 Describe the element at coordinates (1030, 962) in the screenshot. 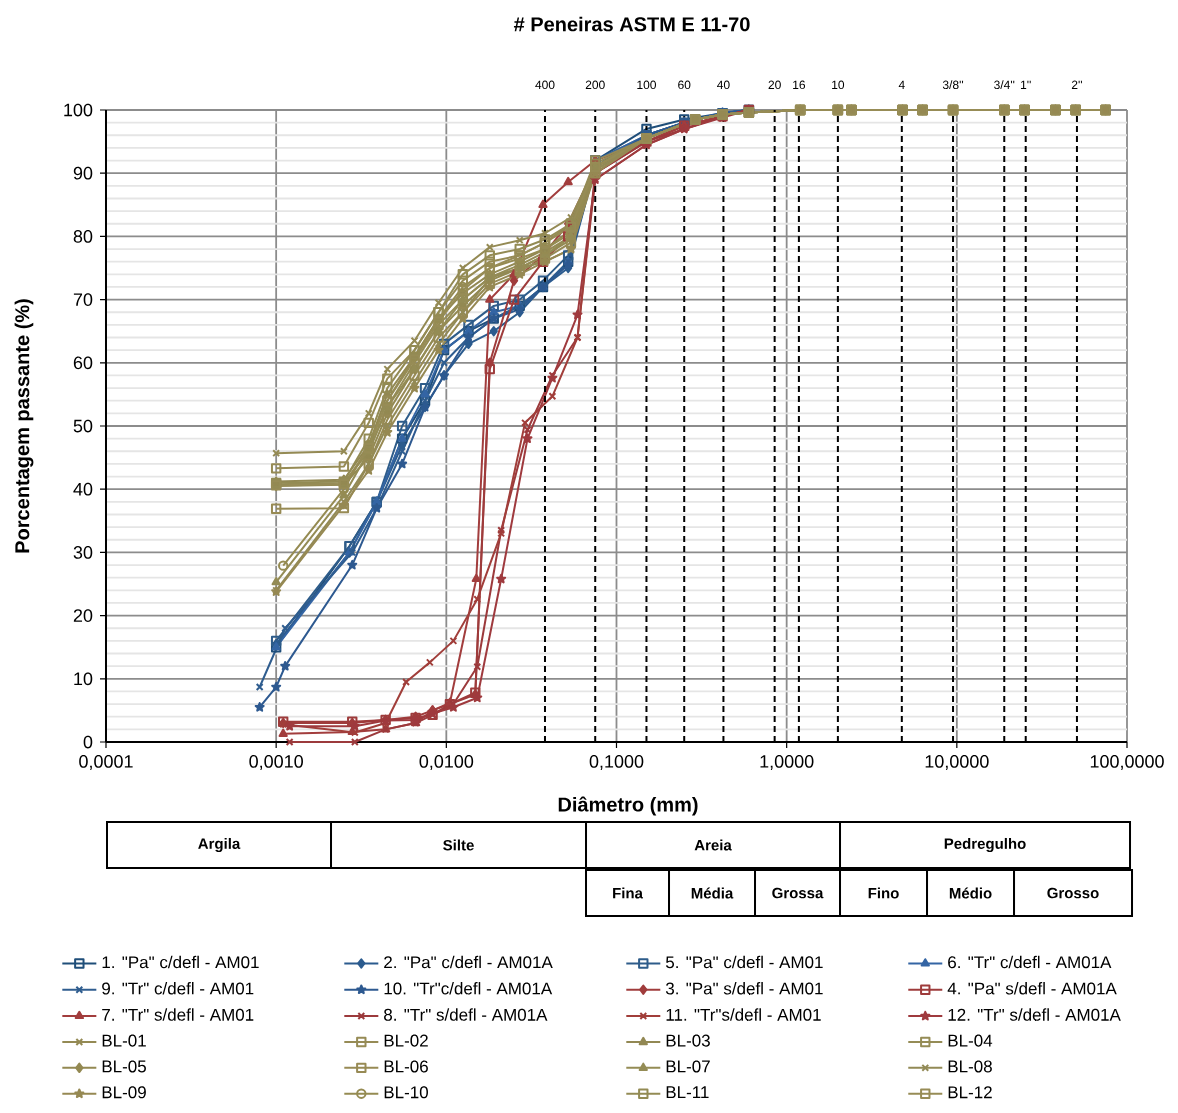

I see `legend-label: 6. "Tr" c/defl - AM01A` at that location.